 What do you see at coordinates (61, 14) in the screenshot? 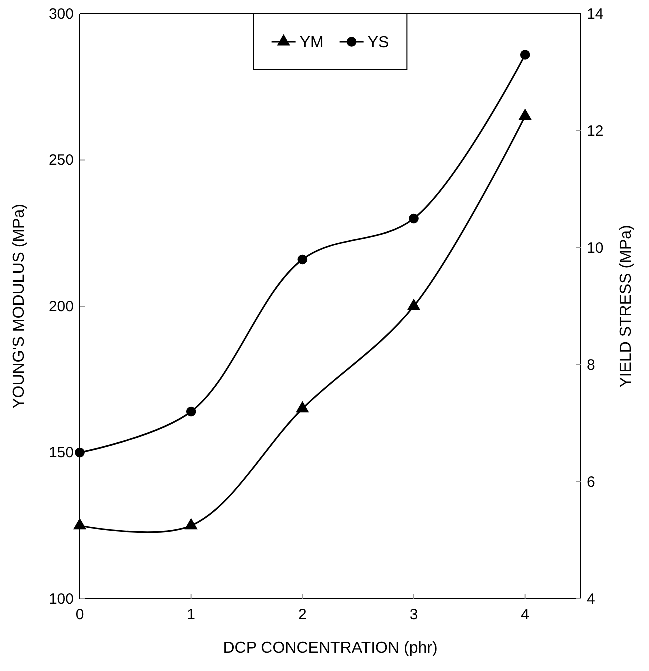
I see `y-tick-label: 300` at bounding box center [61, 14].